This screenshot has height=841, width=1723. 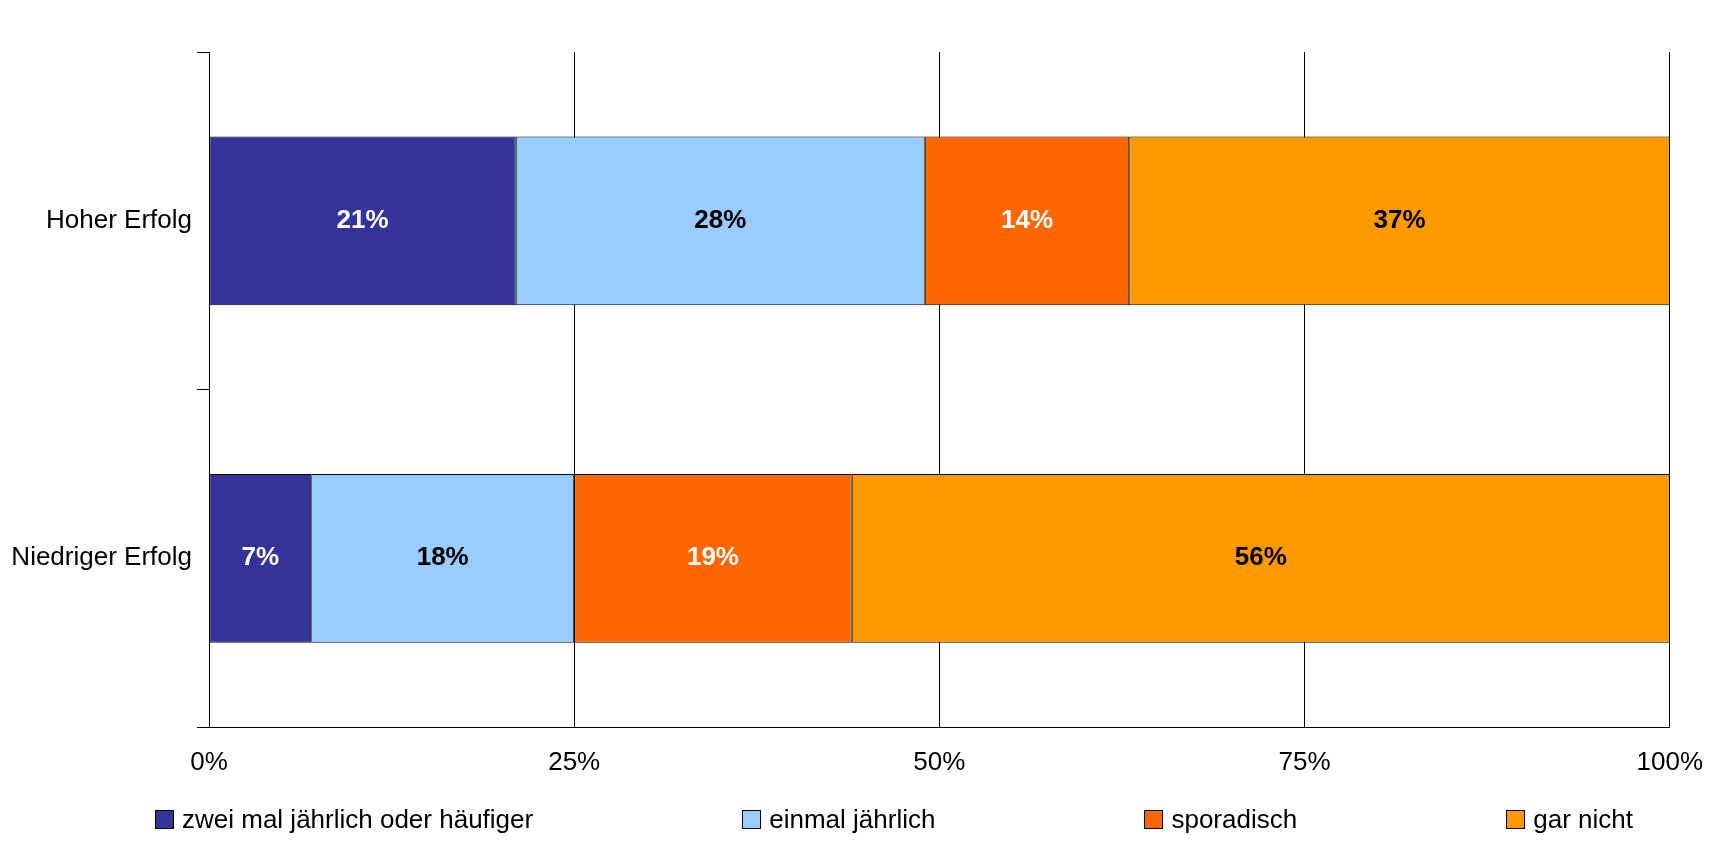 What do you see at coordinates (209, 760) in the screenshot?
I see `x-tick-label: 0%` at bounding box center [209, 760].